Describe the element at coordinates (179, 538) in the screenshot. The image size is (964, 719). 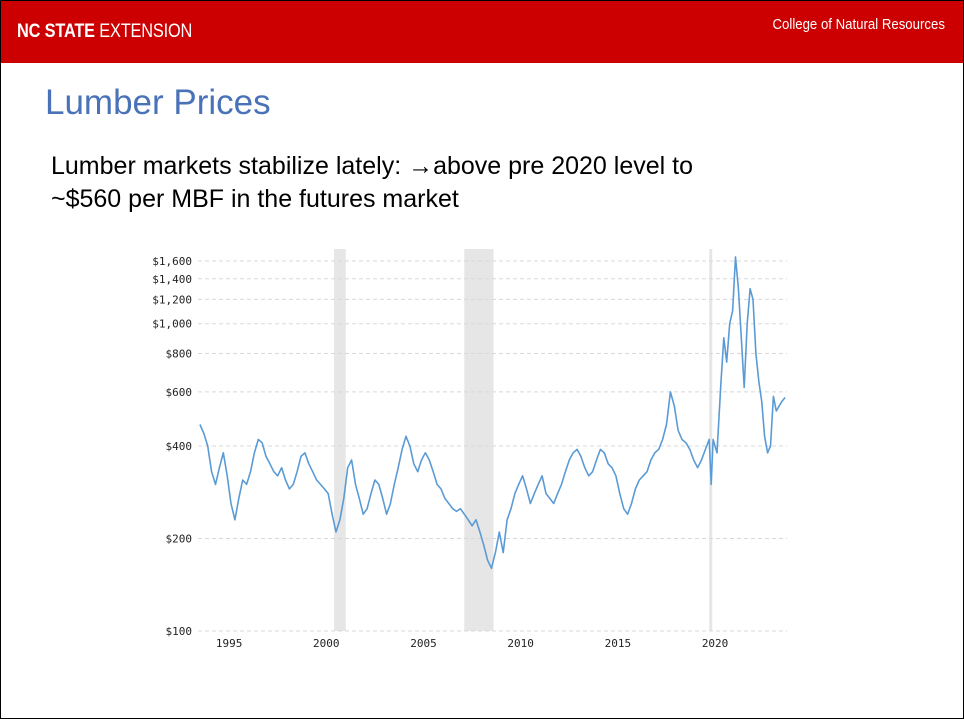
I see `y-tick-label-1: $200` at that location.